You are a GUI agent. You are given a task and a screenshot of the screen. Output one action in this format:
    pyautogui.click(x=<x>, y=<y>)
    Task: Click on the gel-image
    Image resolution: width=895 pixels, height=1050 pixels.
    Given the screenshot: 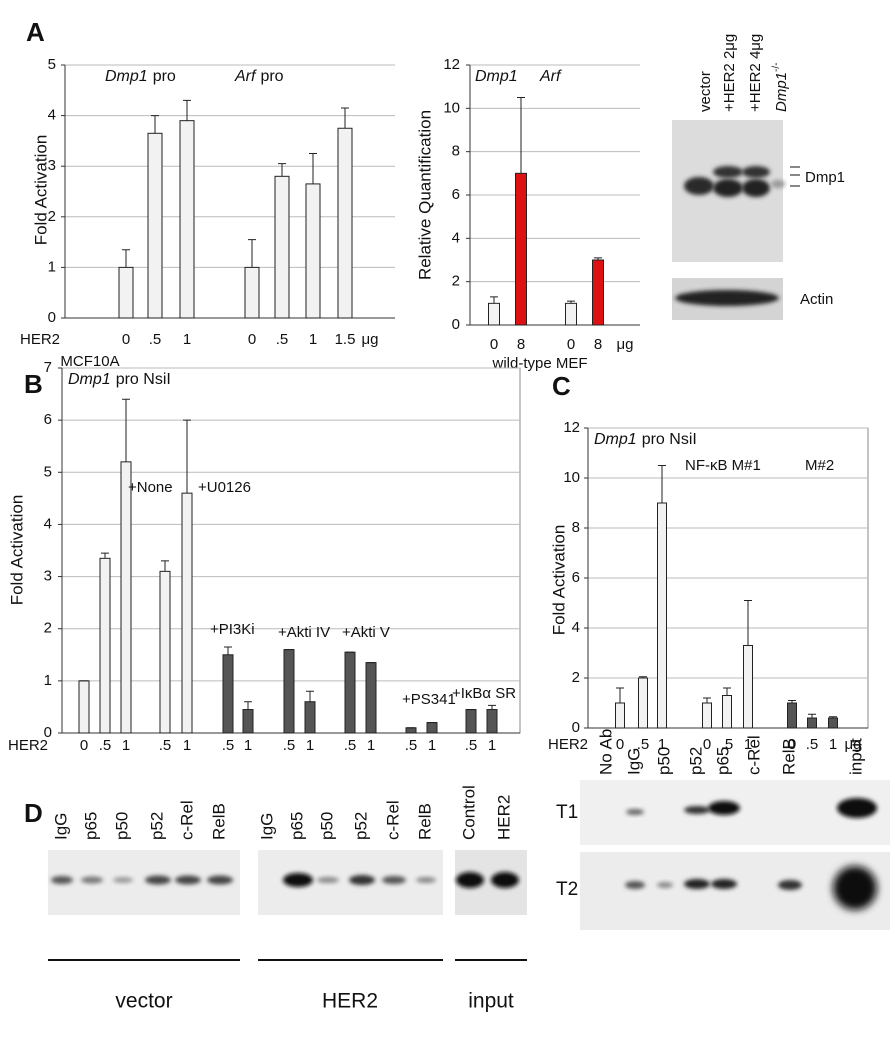 What is the action you would take?
    pyautogui.click(x=144, y=882)
    